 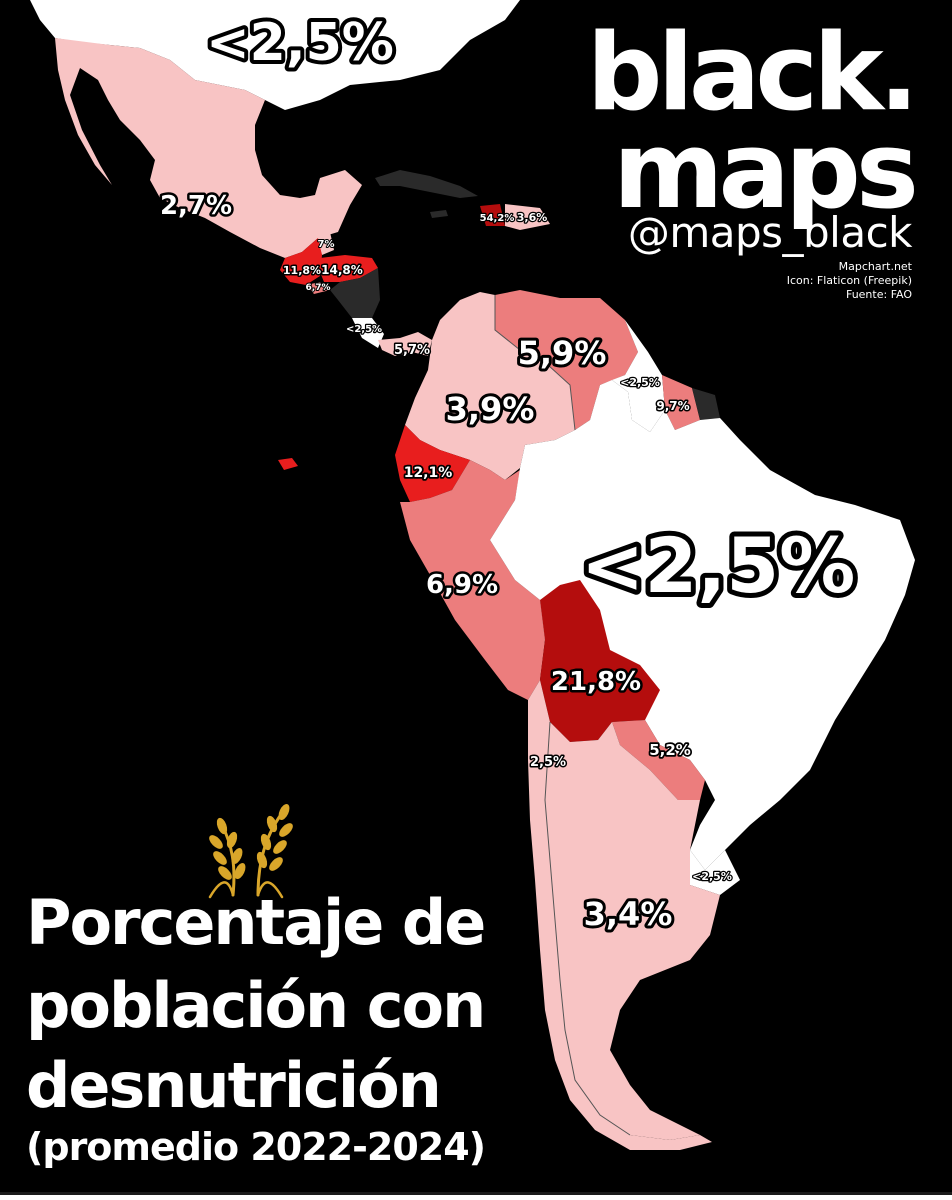 What do you see at coordinates (600, 661) in the screenshot?
I see `region-bolivia` at bounding box center [600, 661].